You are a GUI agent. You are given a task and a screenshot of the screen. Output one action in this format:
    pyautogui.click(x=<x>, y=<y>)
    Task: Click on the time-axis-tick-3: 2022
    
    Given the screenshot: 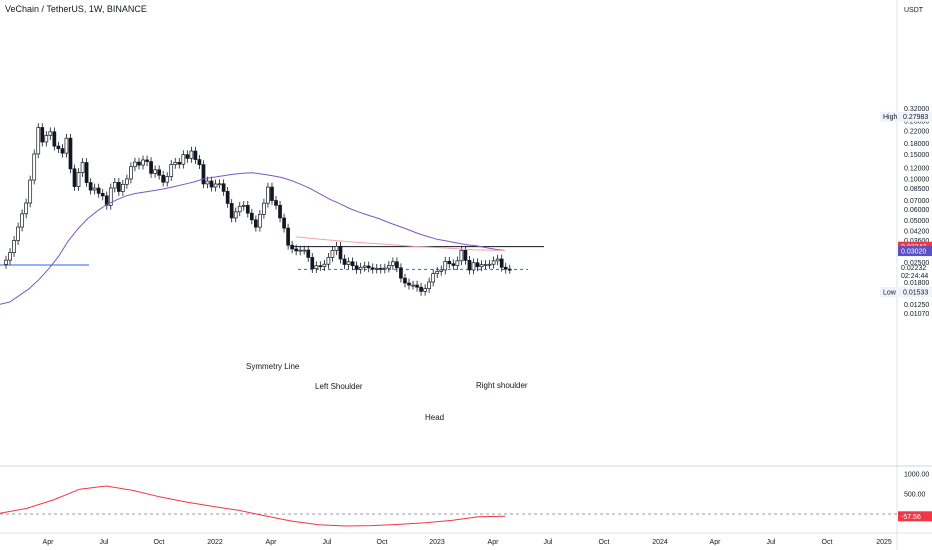 What is the action you would take?
    pyautogui.click(x=215, y=542)
    